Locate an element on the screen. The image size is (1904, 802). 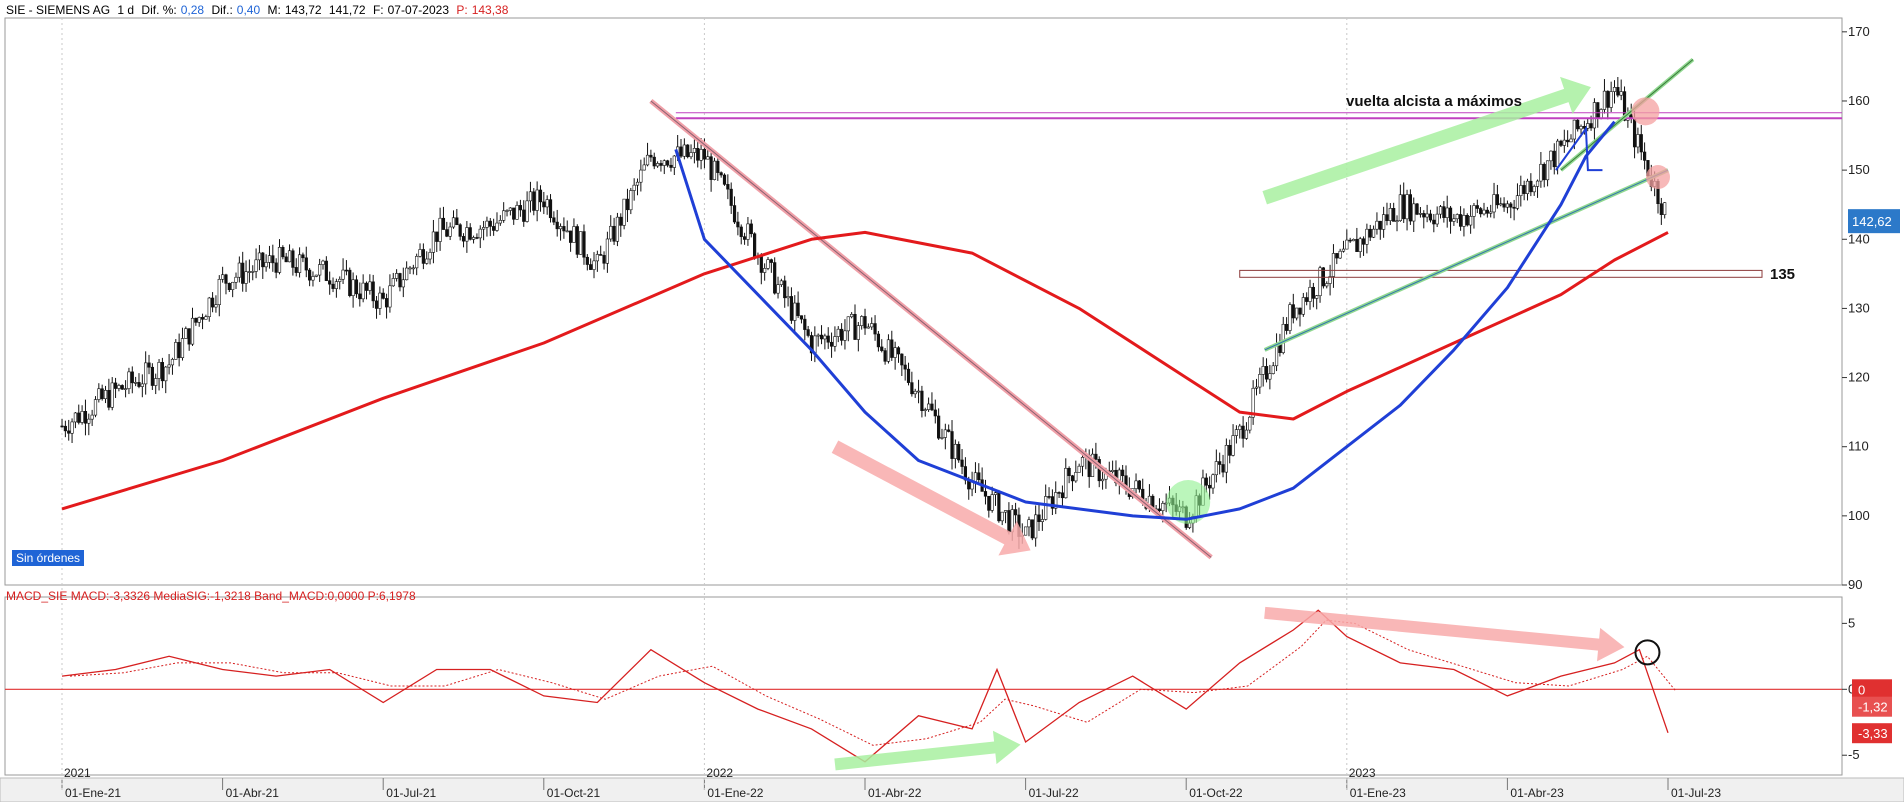
breakout-circle is located at coordinates (1188, 502).